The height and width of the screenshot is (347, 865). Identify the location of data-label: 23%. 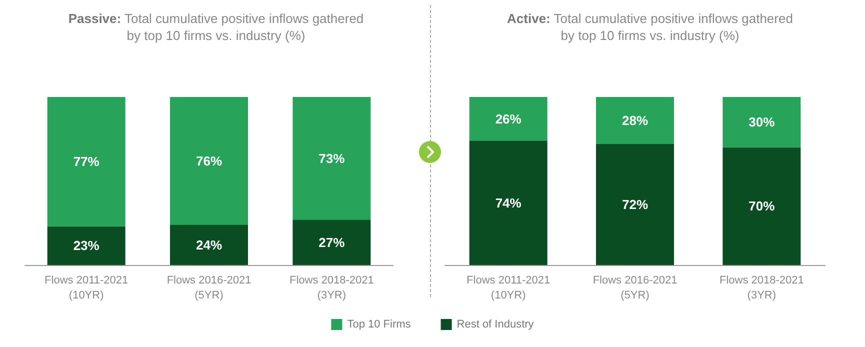
(86, 246).